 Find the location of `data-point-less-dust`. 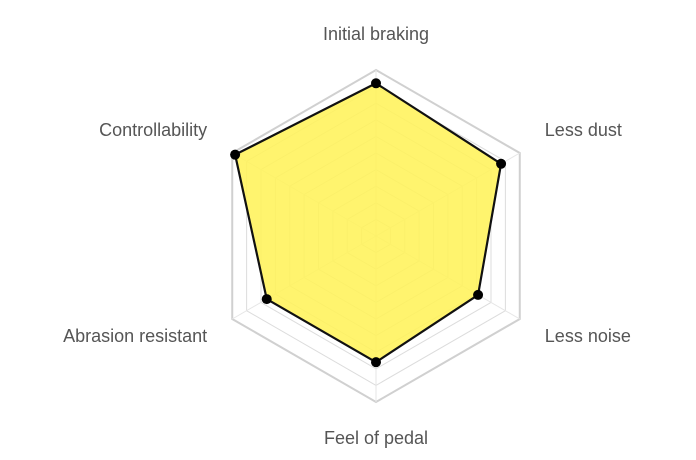

data-point-less-dust is located at coordinates (501, 163).